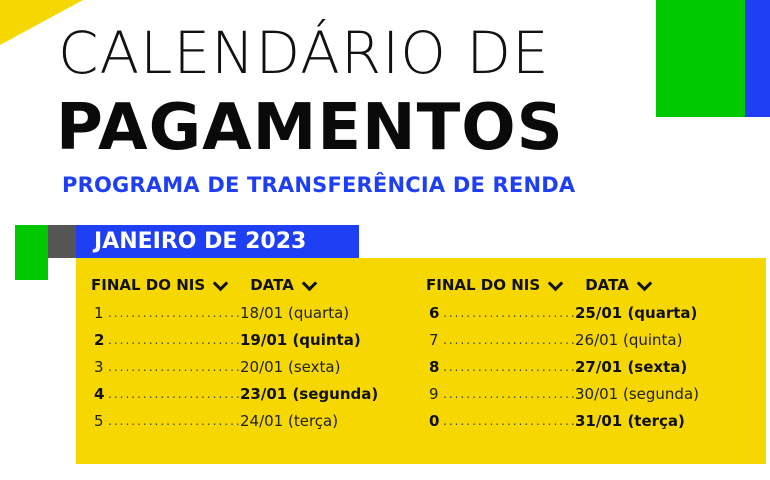 Image resolution: width=770 pixels, height=480 pixels. I want to click on nis-digit: 0, so click(434, 421).